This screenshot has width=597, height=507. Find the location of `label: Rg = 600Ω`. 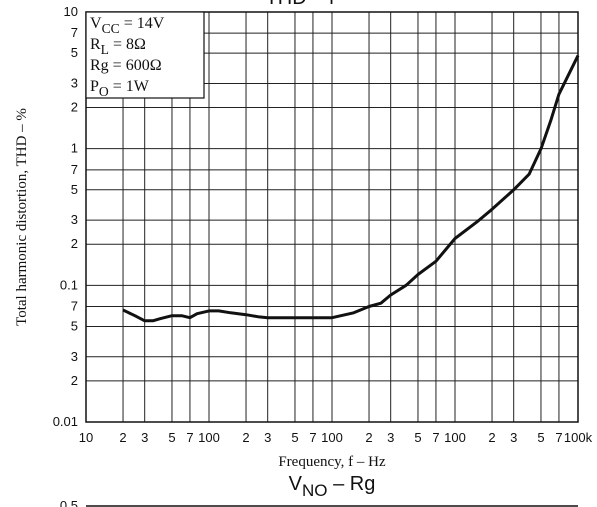

label: Rg = 600Ω is located at coordinates (126, 65).